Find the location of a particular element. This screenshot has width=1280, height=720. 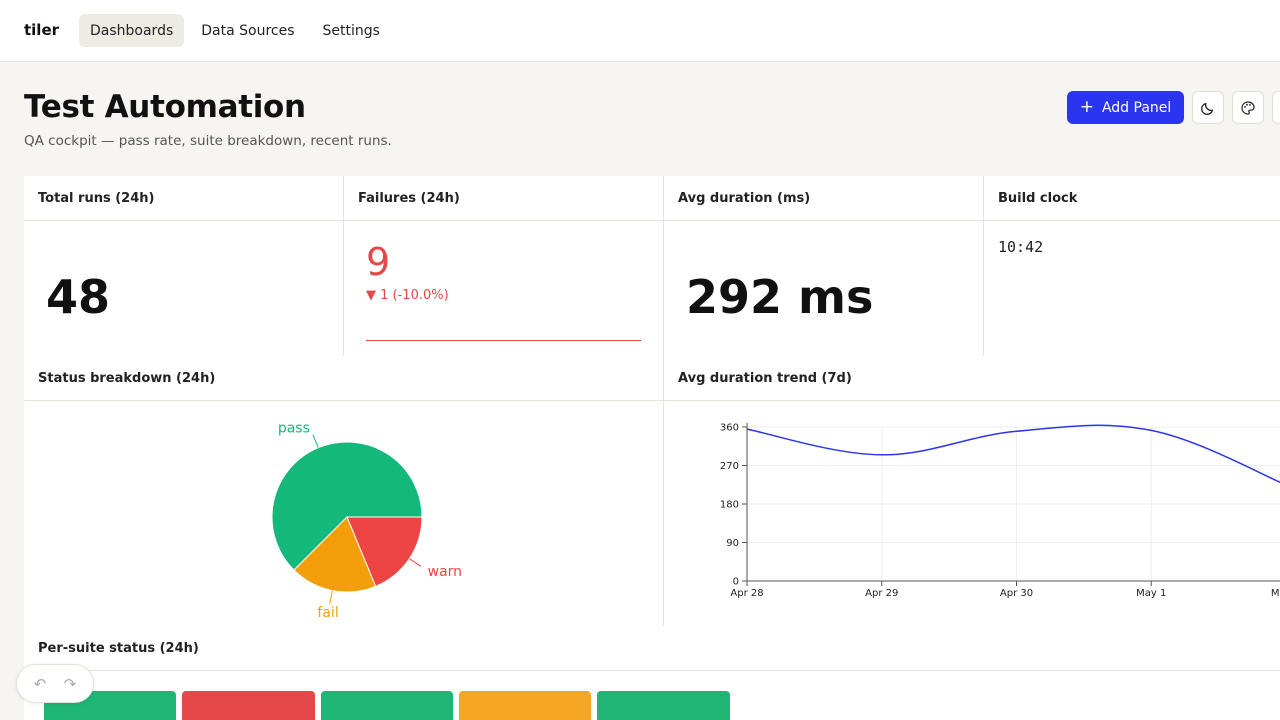

x-tick-label: Apr 30 is located at coordinates (1016, 593).